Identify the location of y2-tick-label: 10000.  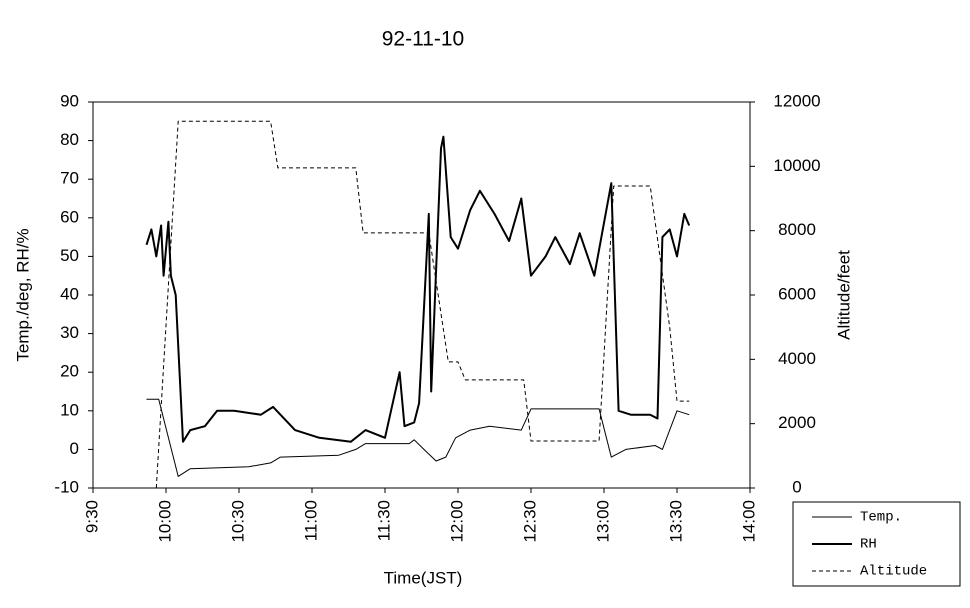
(796, 165).